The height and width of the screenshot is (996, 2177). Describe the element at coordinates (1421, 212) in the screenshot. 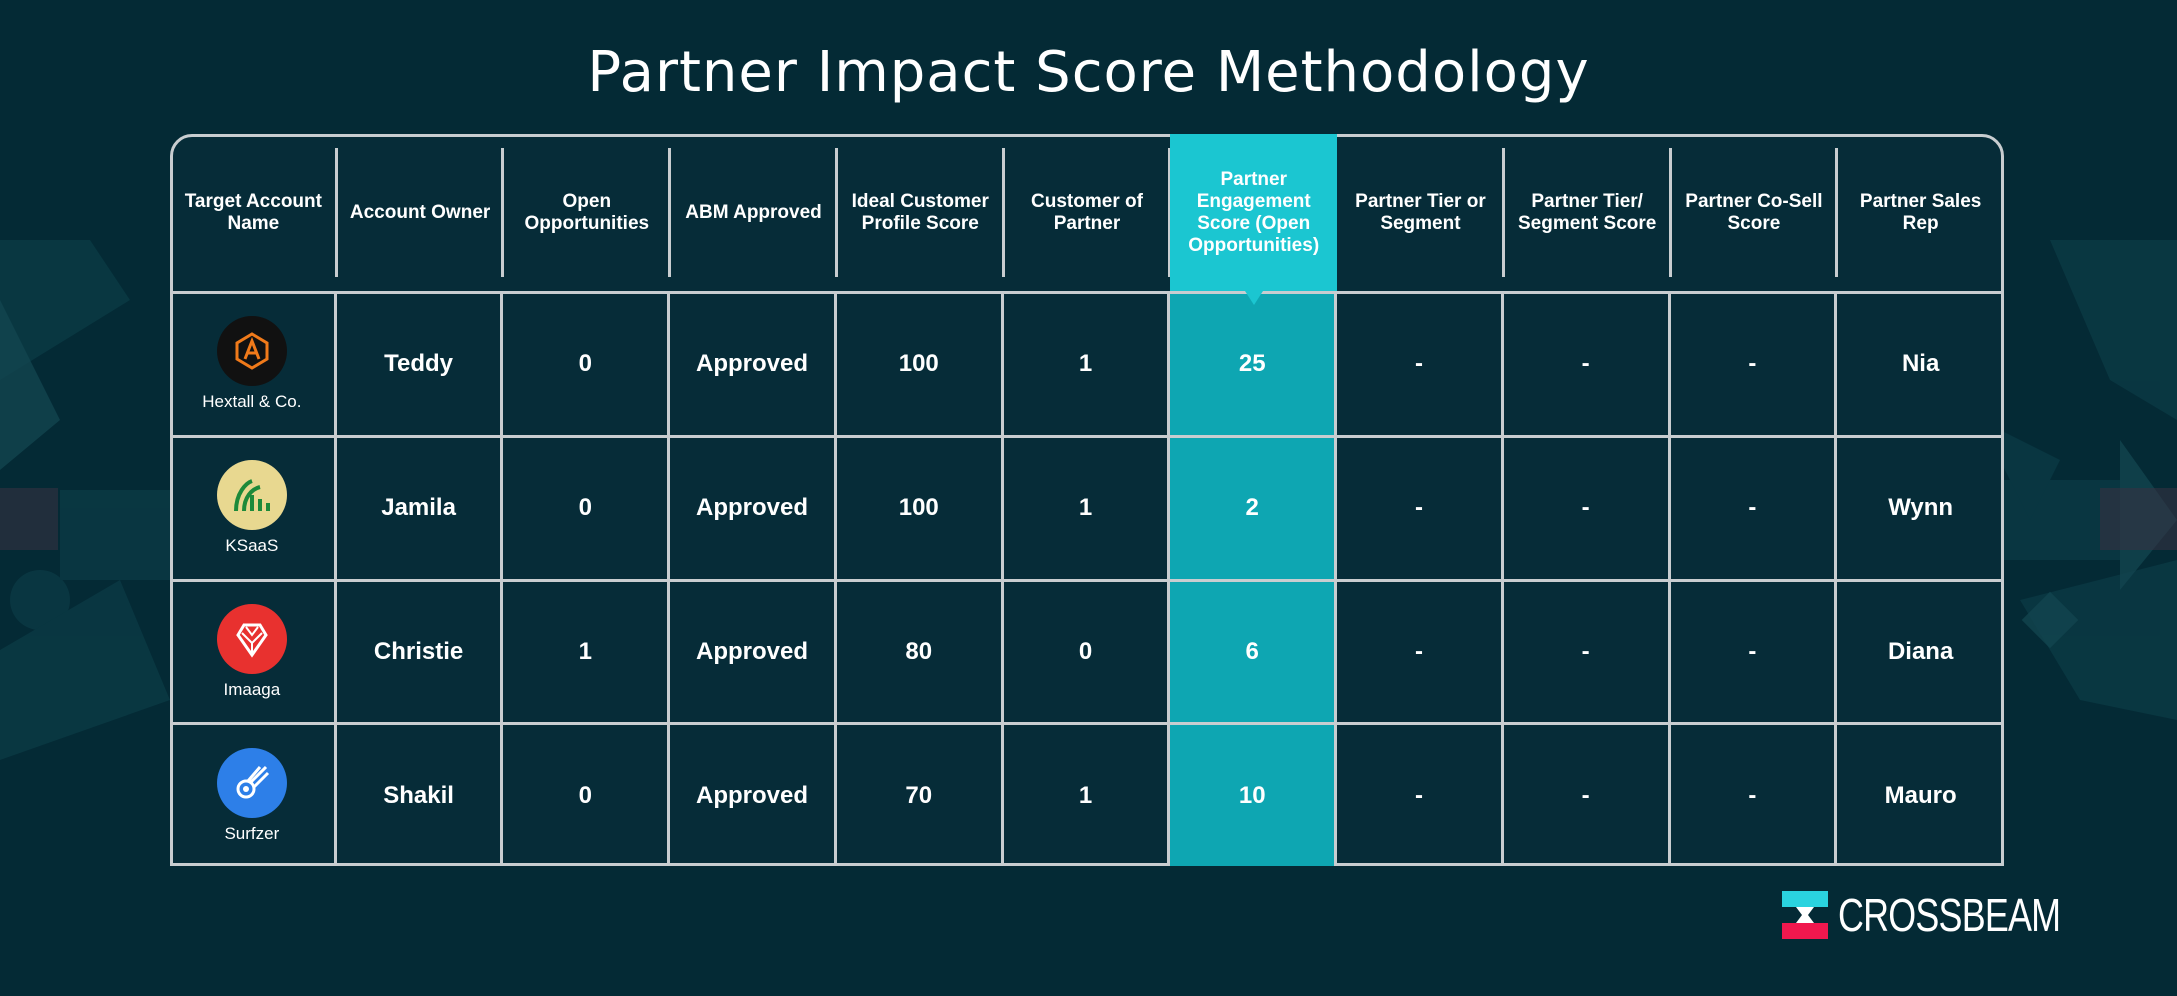

I see `col-header-tier-segment: Partner Tier or Segment` at that location.